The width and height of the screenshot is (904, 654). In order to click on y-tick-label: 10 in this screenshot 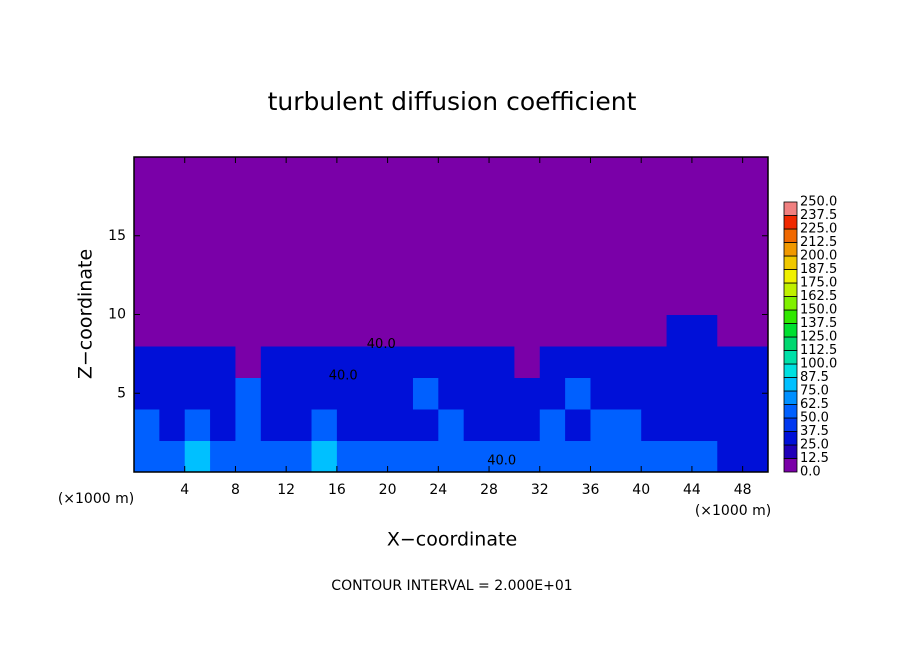, I will do `click(117, 315)`.